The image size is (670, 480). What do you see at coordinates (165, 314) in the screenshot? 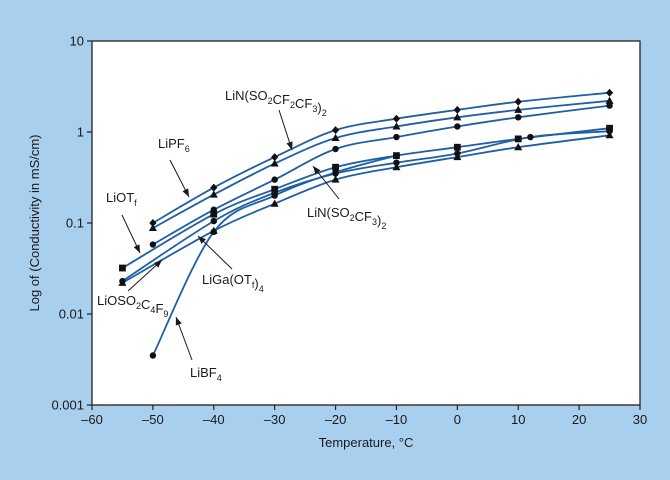
I see `series-label-subscript: 9` at bounding box center [165, 314].